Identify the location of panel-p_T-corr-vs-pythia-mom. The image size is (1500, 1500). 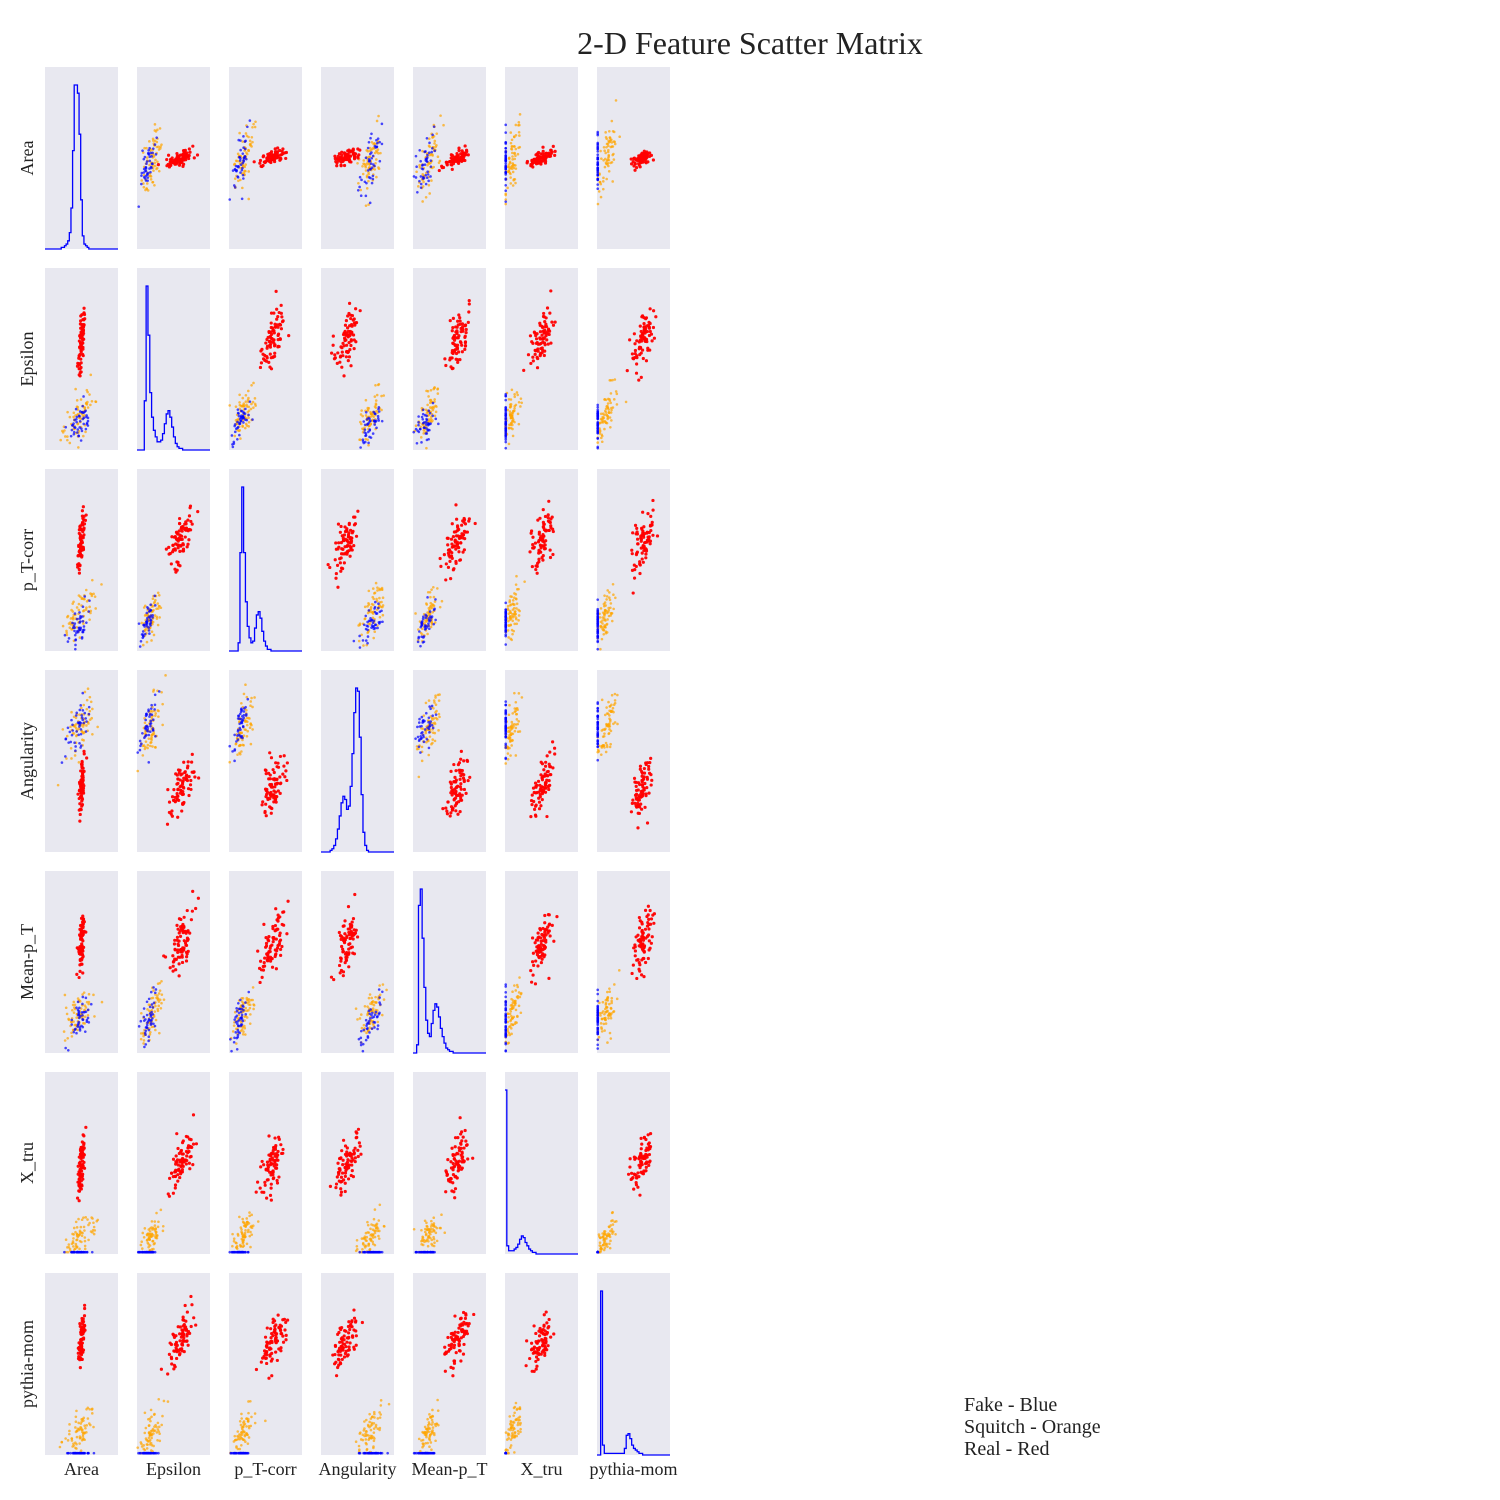
(633, 560).